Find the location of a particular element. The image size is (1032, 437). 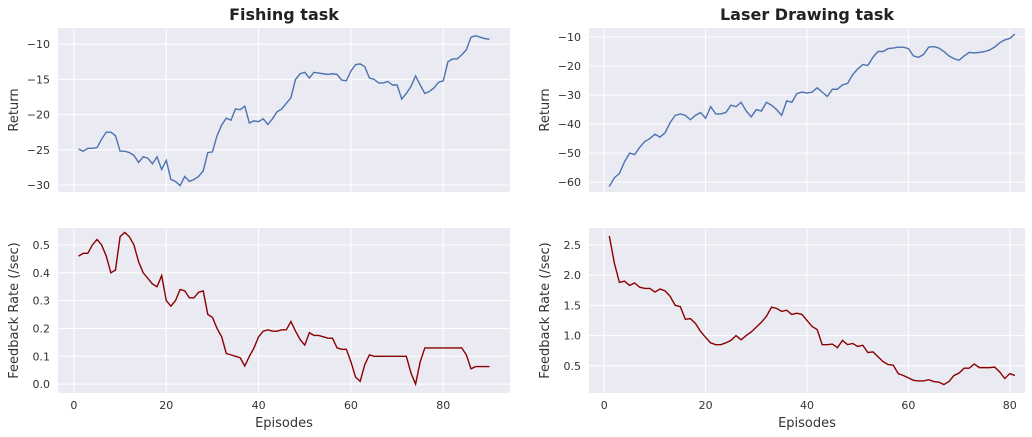

y-tick-label: 0.4 is located at coordinates (42, 273).